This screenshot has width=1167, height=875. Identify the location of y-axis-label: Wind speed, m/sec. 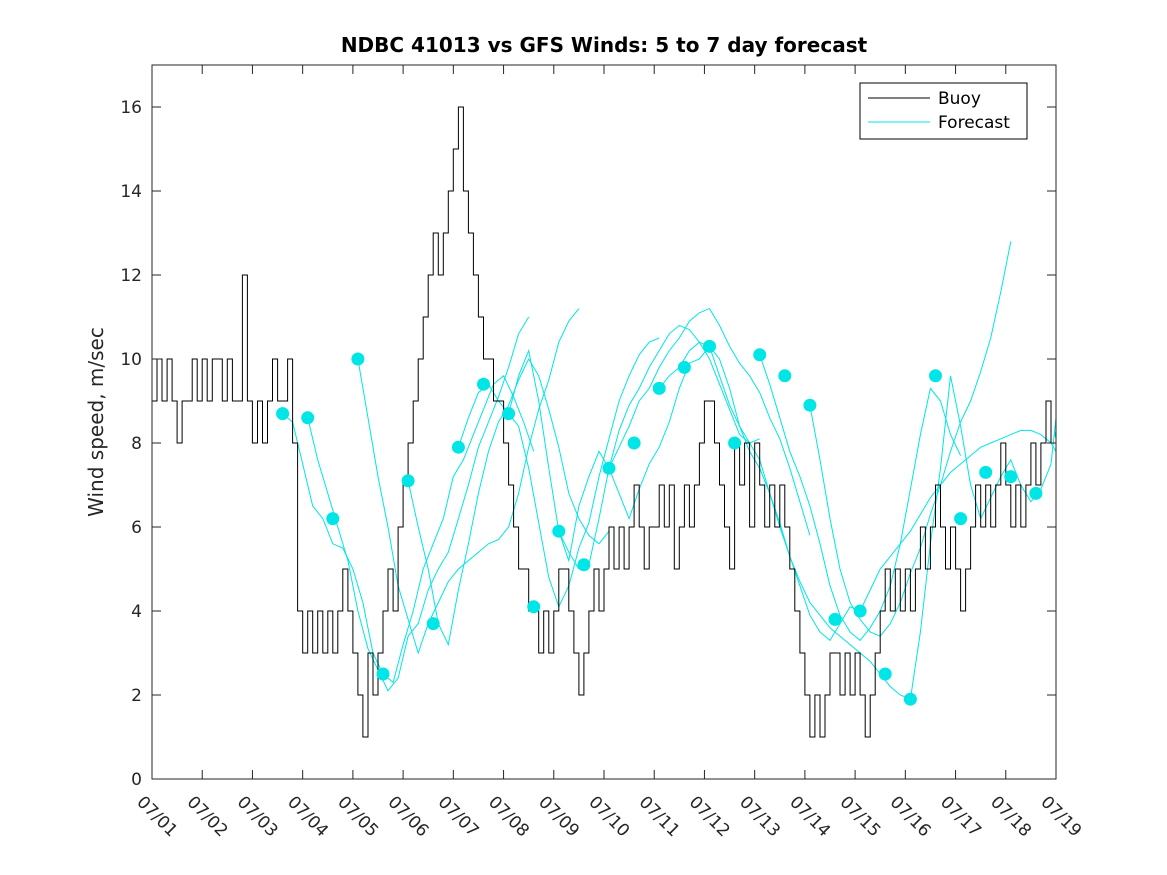
(96, 422).